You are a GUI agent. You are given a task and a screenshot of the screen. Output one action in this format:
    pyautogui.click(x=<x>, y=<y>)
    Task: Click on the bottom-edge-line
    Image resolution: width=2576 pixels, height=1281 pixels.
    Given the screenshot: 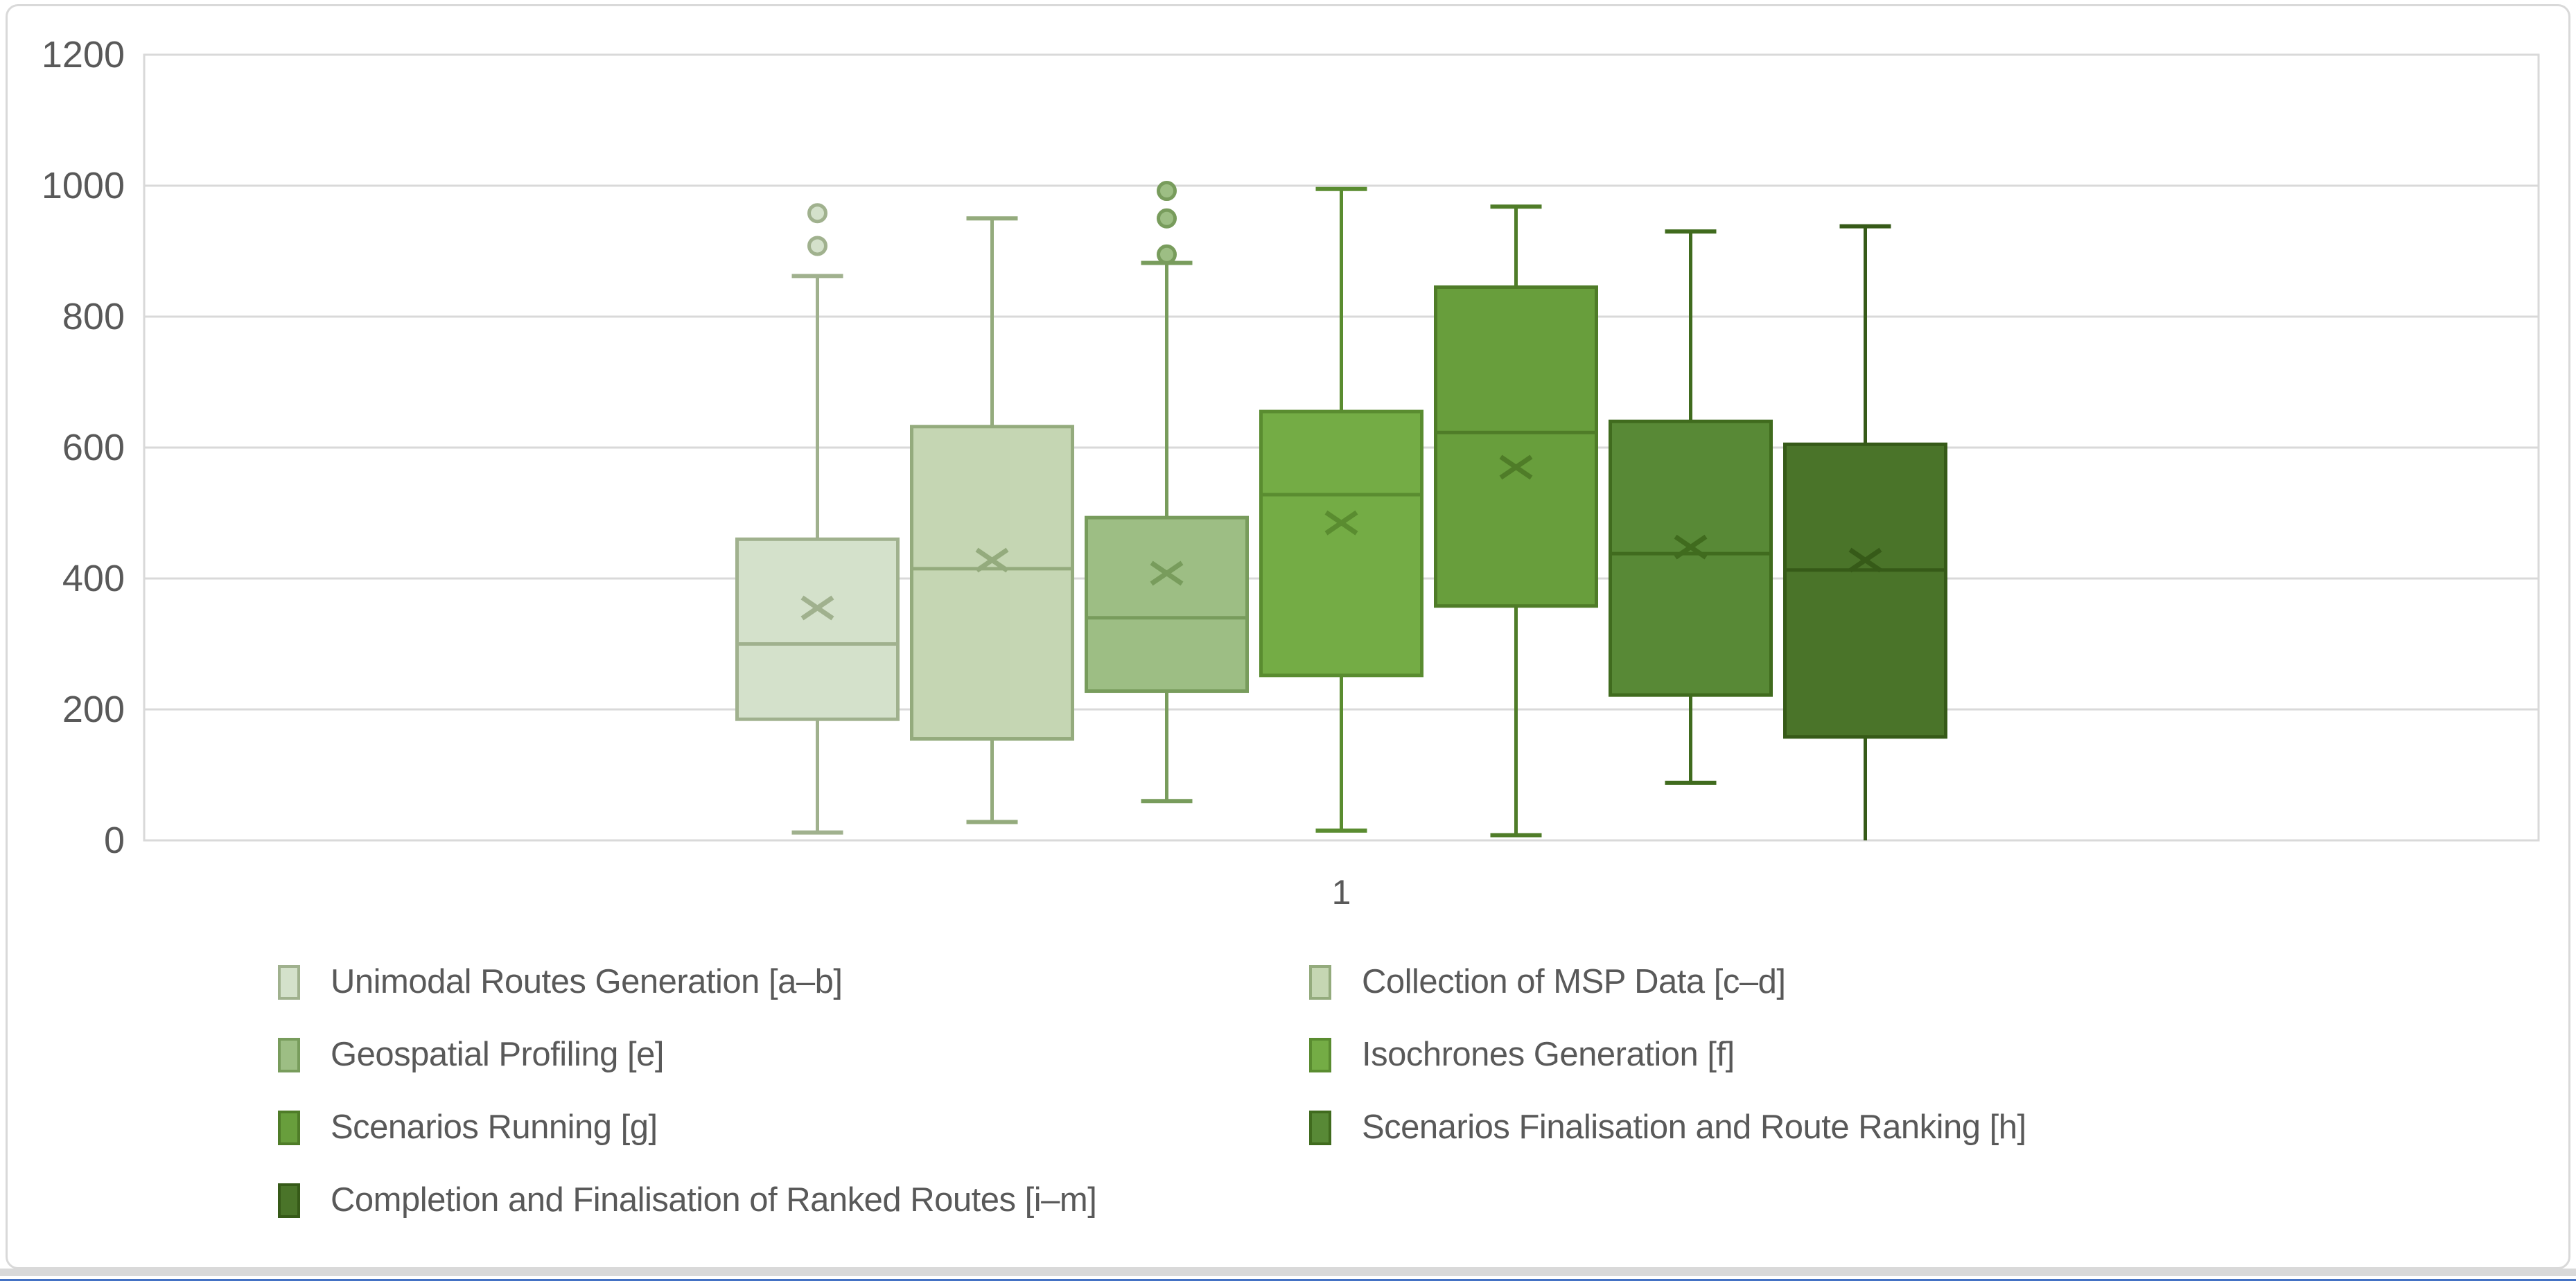 What is the action you would take?
    pyautogui.click(x=1288, y=1280)
    